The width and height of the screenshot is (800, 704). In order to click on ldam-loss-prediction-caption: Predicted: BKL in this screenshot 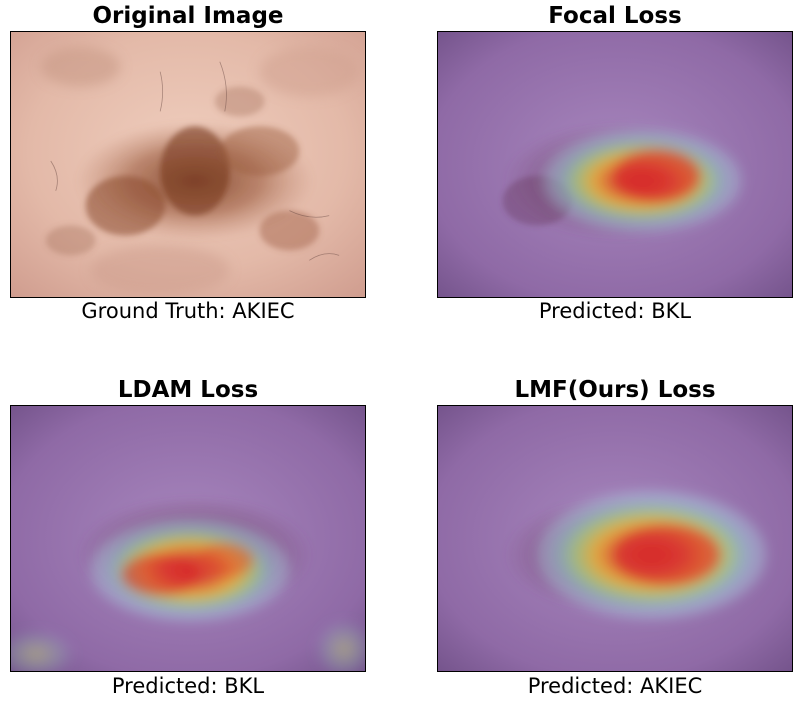, I will do `click(188, 686)`.